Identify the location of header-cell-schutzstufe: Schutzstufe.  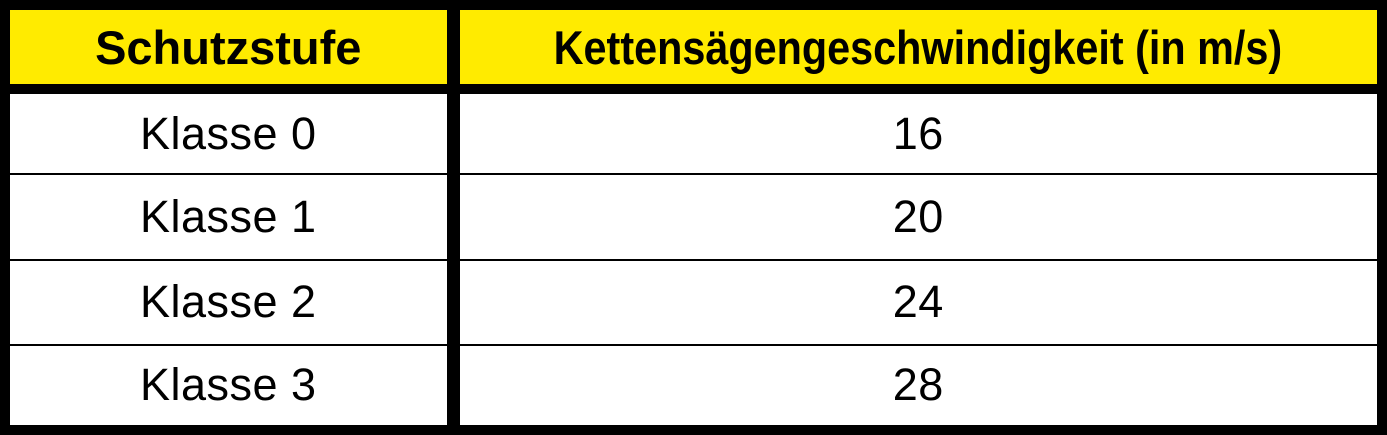
(232, 49).